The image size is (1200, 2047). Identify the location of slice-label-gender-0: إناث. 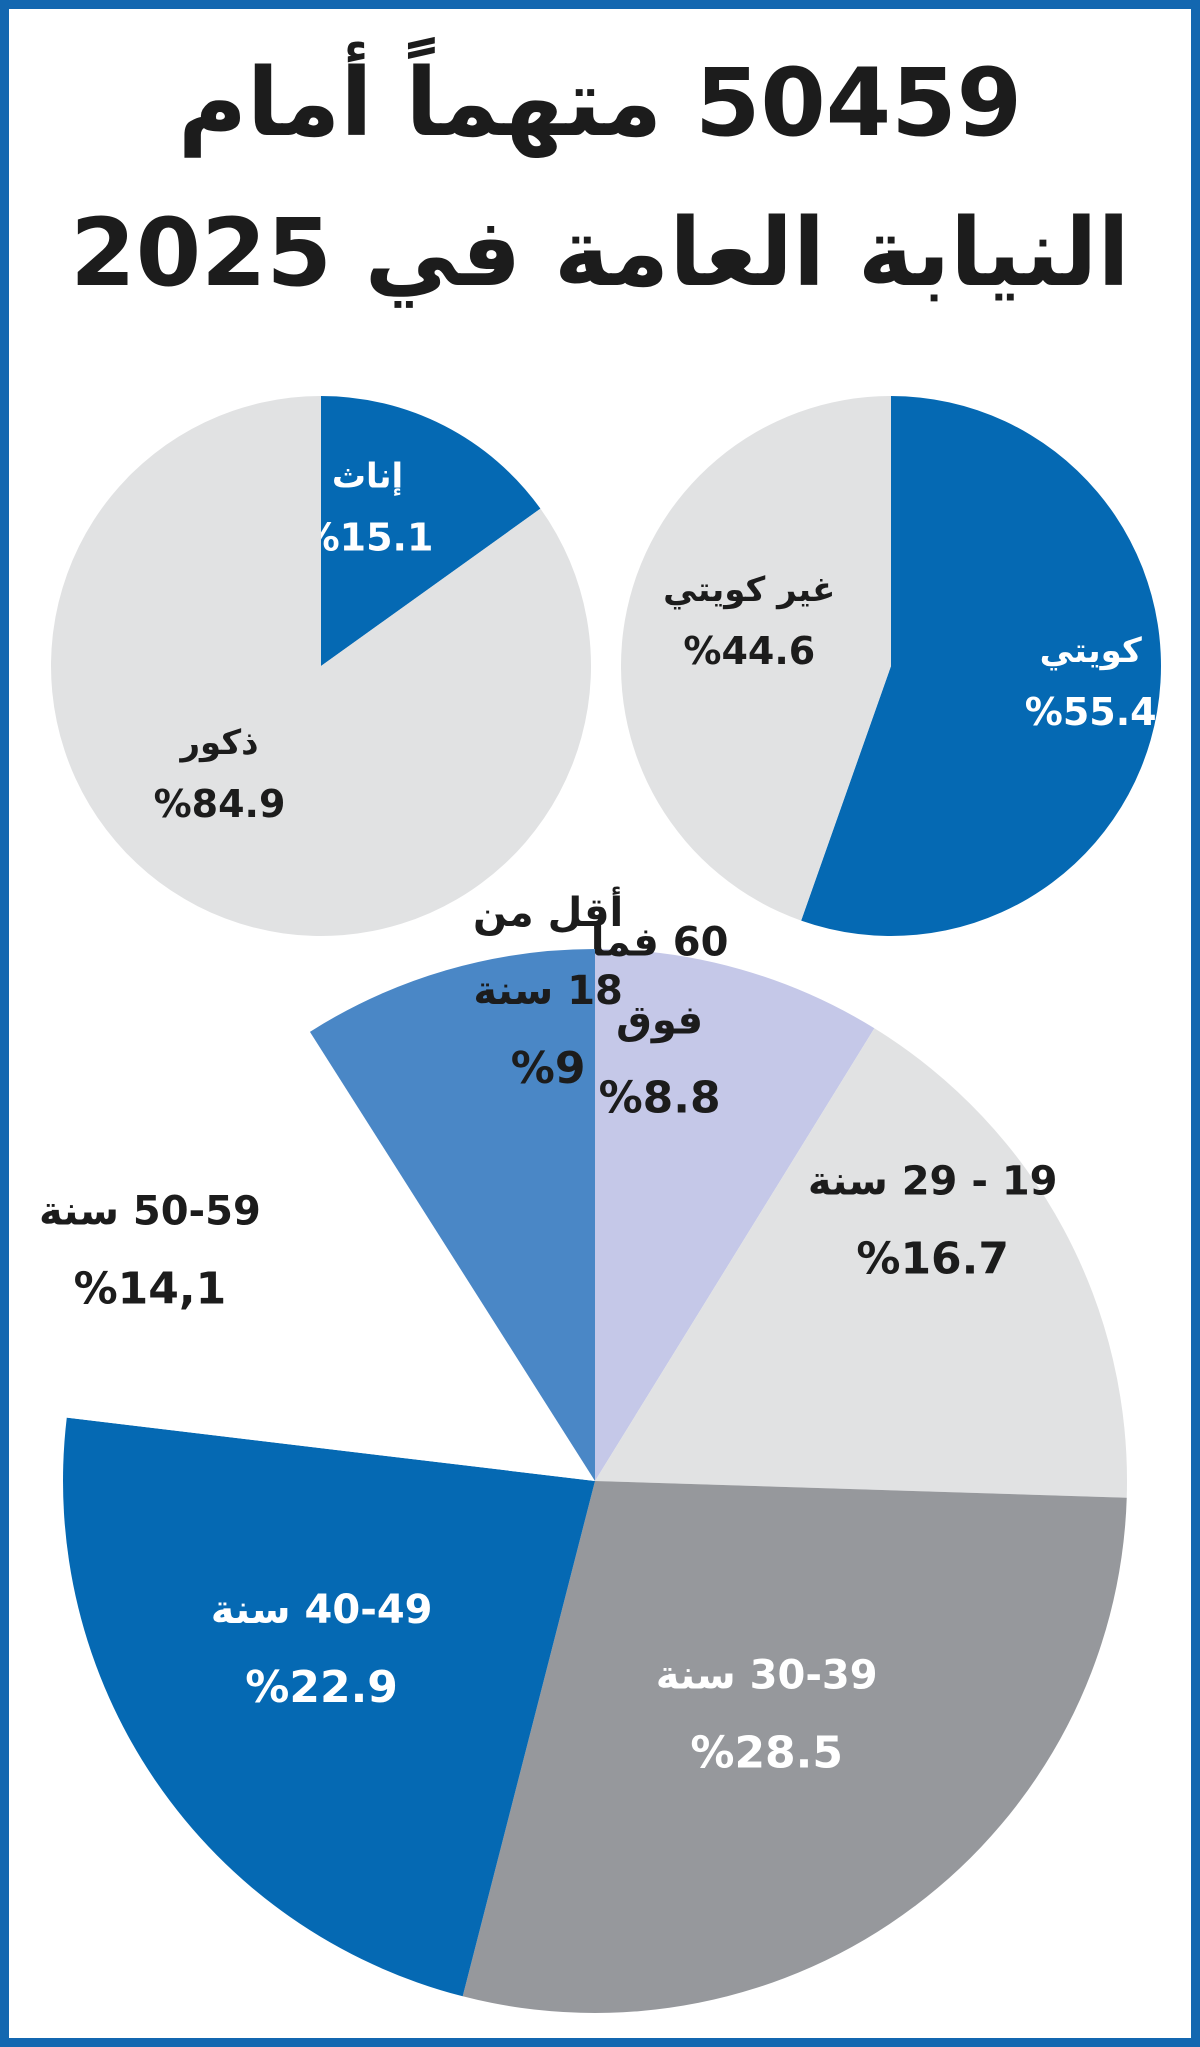
(367, 477).